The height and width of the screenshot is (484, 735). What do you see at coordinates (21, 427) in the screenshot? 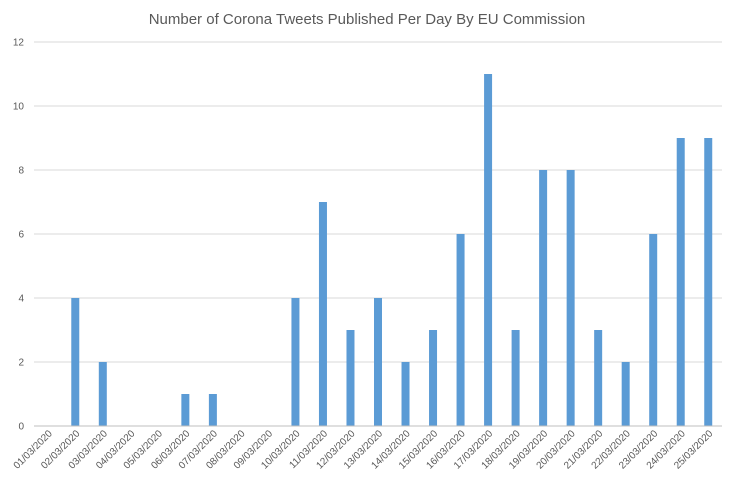
I see `y-tick-label: 0` at bounding box center [21, 427].